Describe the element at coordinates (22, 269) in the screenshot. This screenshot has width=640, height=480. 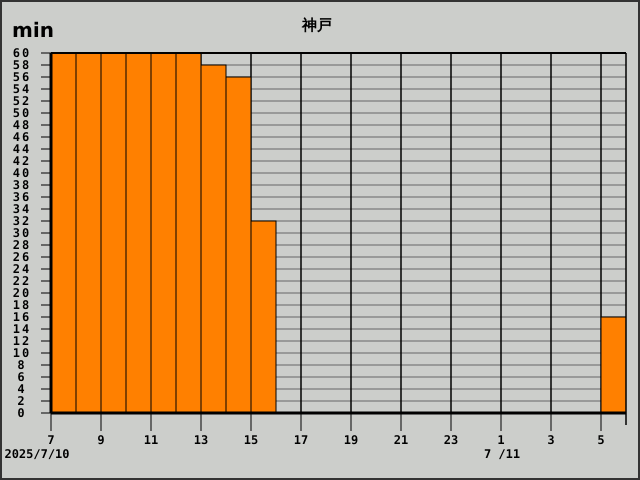
I see `y-tick-label: 24` at that location.